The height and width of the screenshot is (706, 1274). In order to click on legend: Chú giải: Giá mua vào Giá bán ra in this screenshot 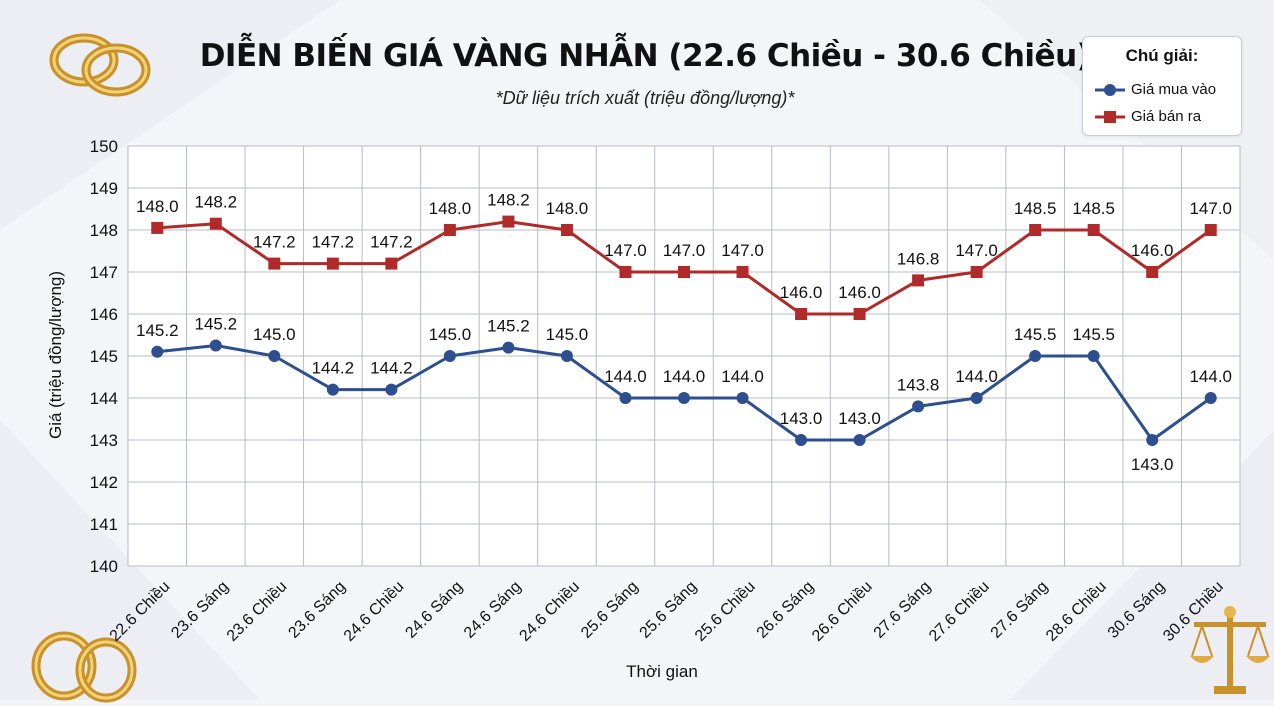, I will do `click(1162, 86)`.